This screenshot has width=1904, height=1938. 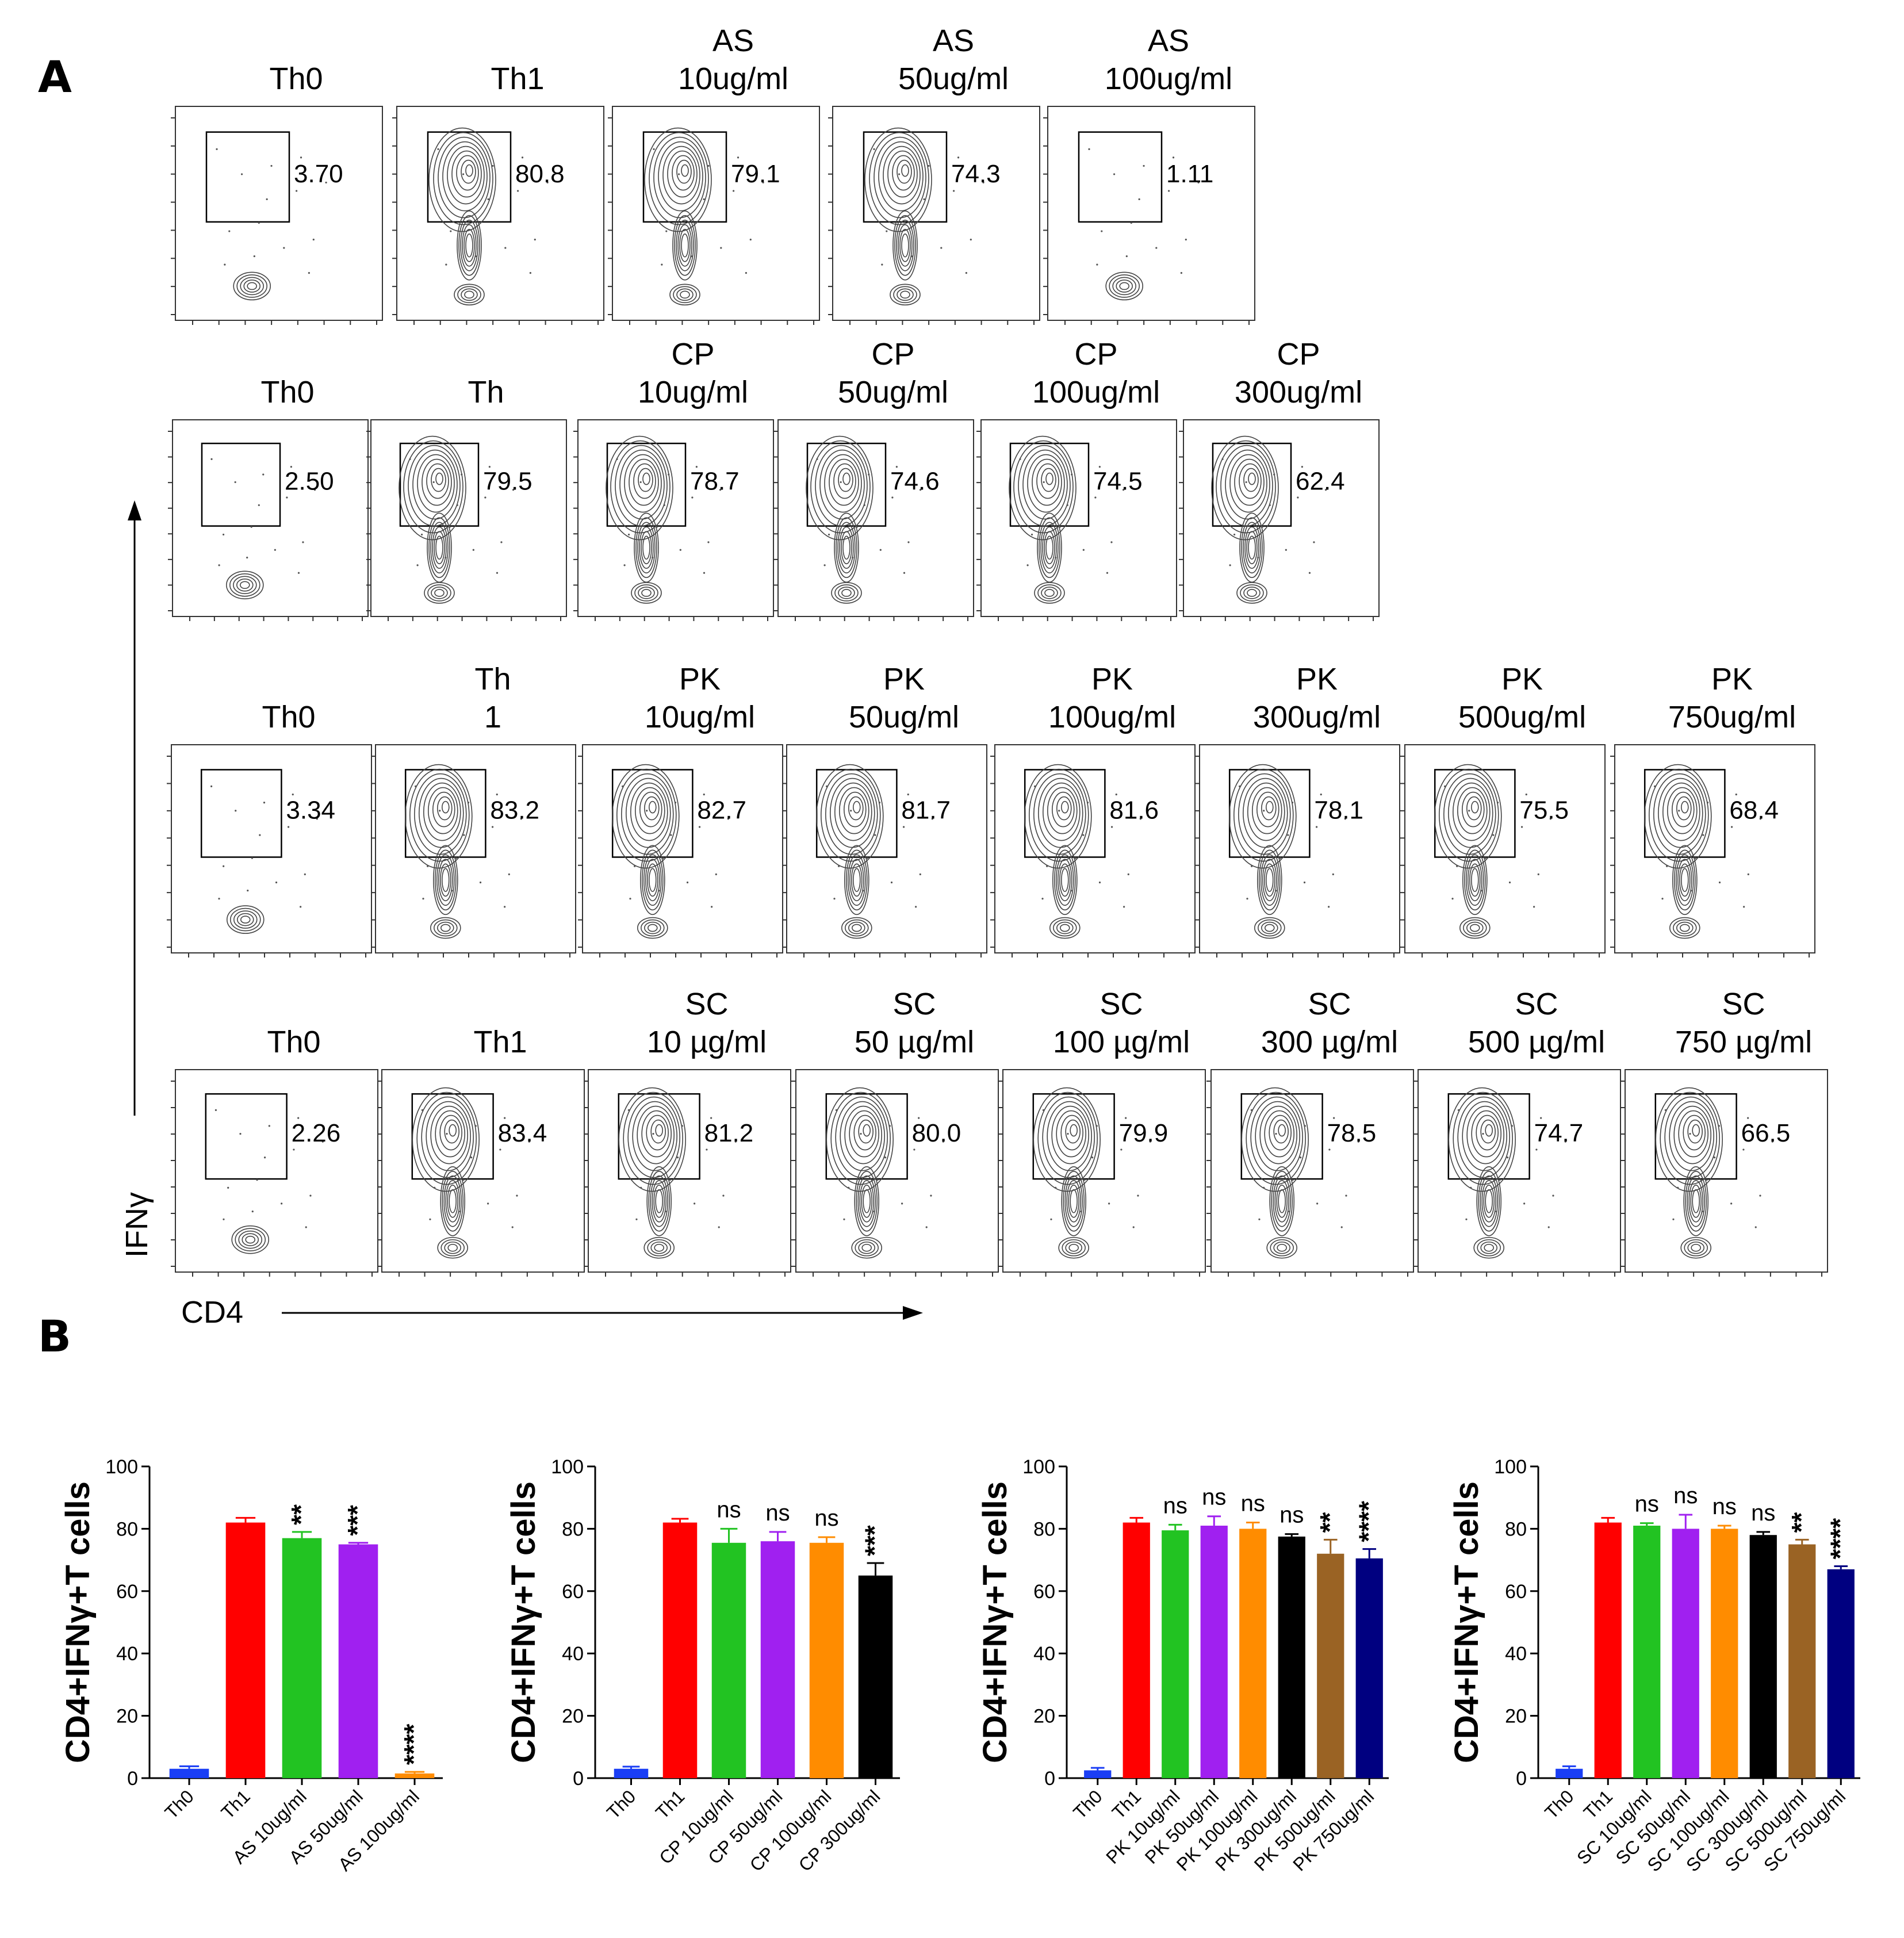 I want to click on flow-plot-title: CP, so click(x=692, y=354).